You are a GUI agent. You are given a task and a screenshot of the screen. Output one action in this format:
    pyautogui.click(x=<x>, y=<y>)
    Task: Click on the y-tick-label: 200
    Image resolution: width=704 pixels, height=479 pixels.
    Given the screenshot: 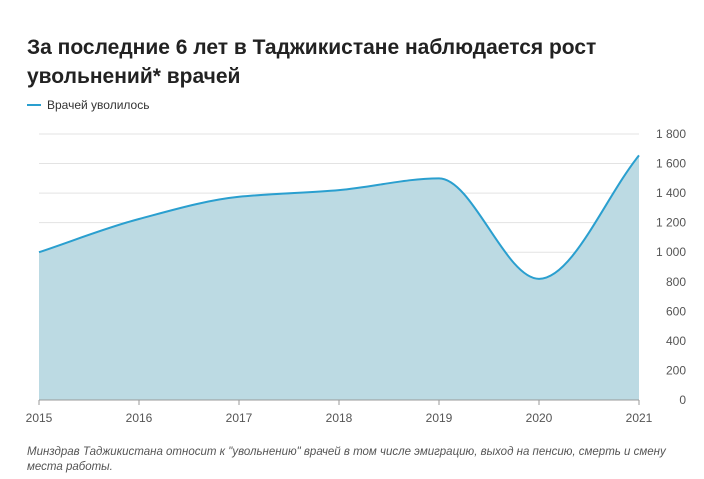 What is the action you would take?
    pyautogui.click(x=676, y=370)
    